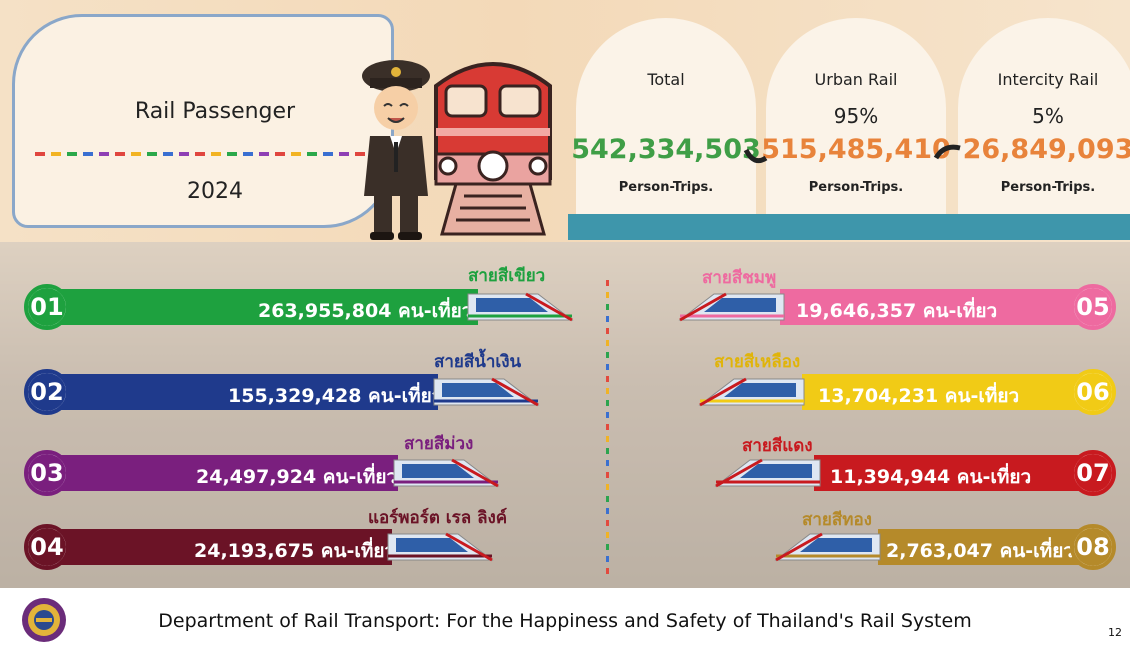  Describe the element at coordinates (396, 150) in the screenshot. I see `train-conductor-icon` at that location.